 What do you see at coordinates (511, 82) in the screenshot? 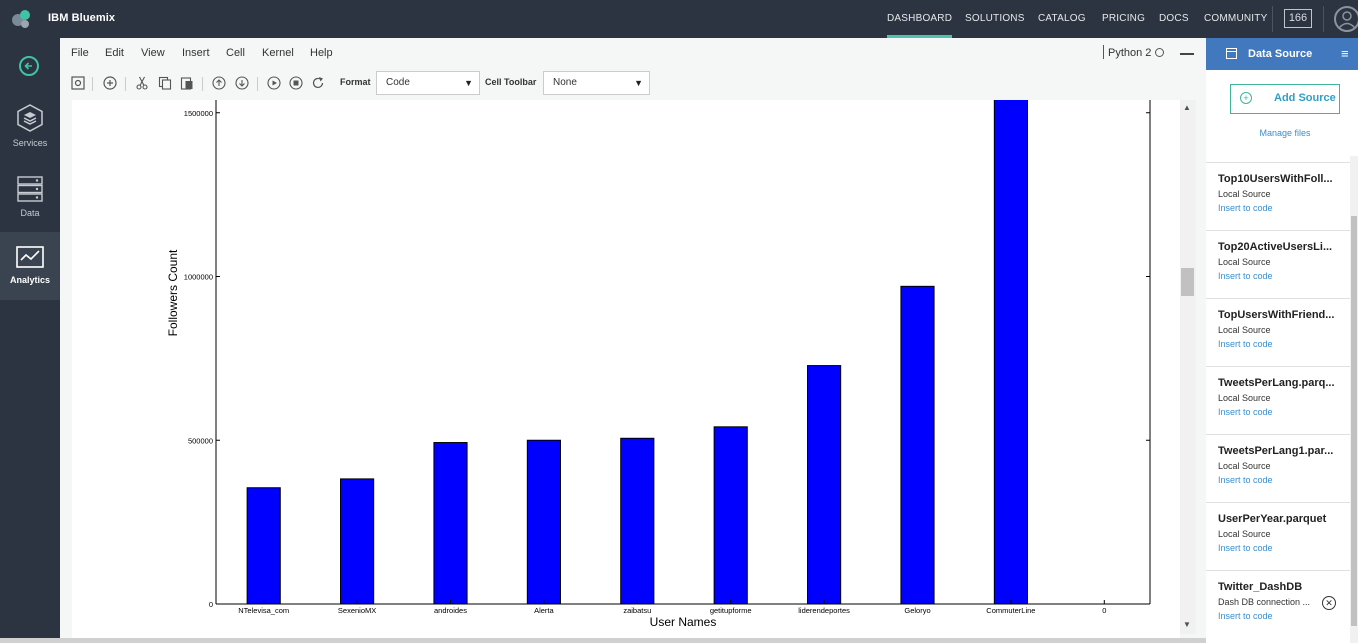
I see `cell-toolbar-label: Cell Toolbar` at bounding box center [511, 82].